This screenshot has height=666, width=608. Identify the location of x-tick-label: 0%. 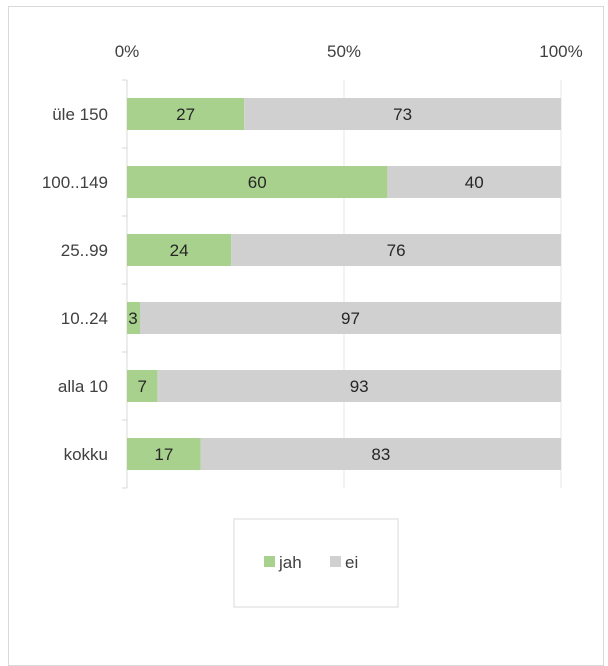
(127, 51).